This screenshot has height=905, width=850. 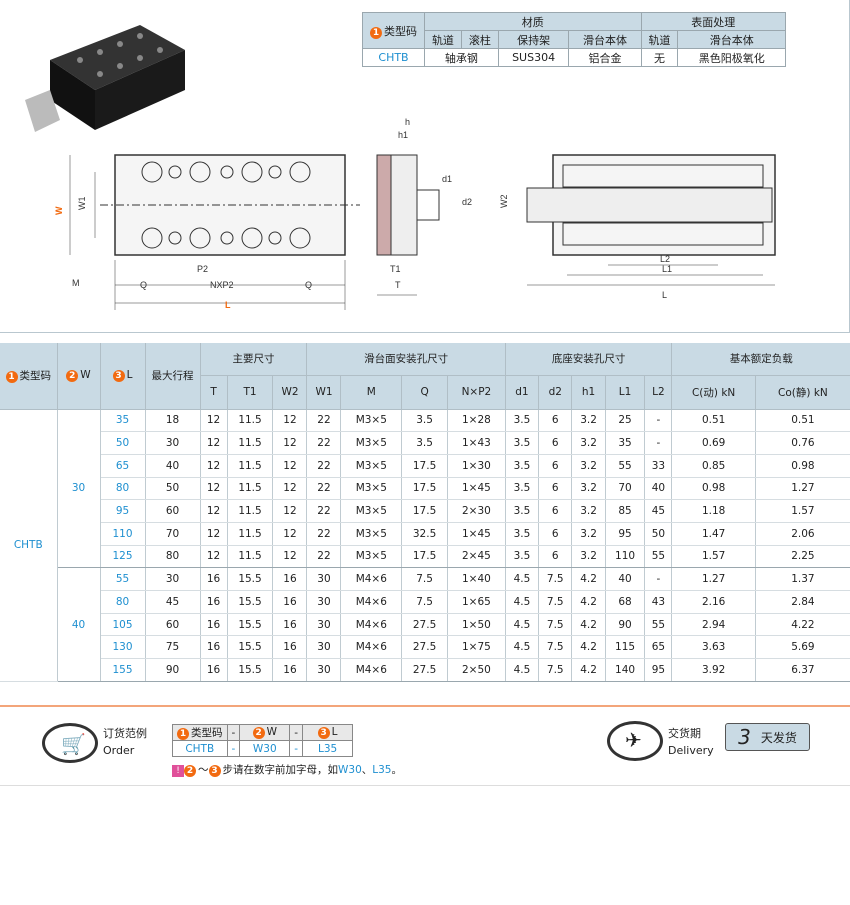 I want to click on table-cell: 1.18, so click(x=713, y=511).